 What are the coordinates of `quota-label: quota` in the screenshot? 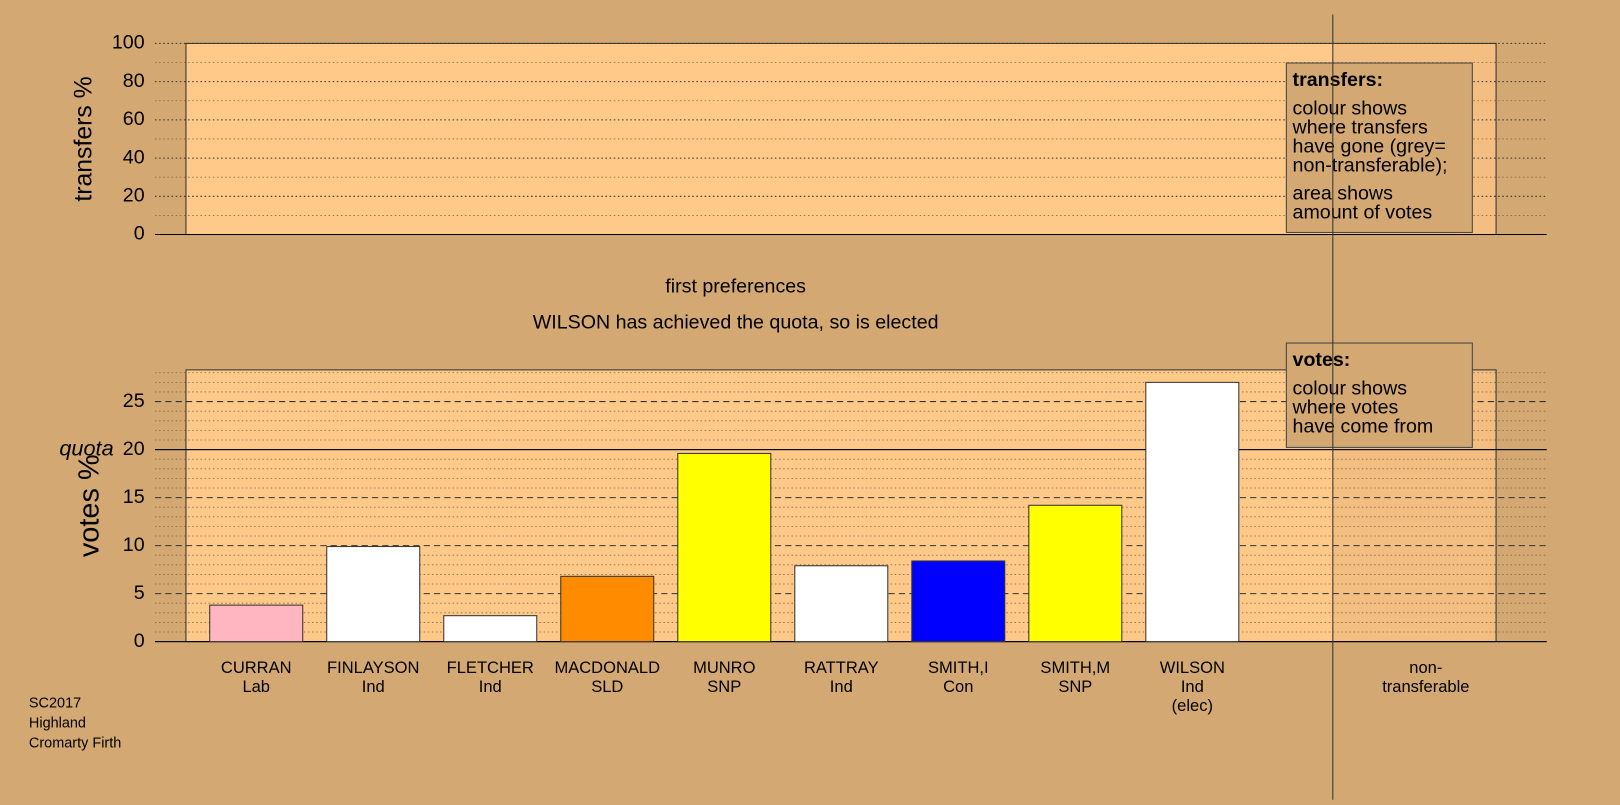 It's located at (86, 447).